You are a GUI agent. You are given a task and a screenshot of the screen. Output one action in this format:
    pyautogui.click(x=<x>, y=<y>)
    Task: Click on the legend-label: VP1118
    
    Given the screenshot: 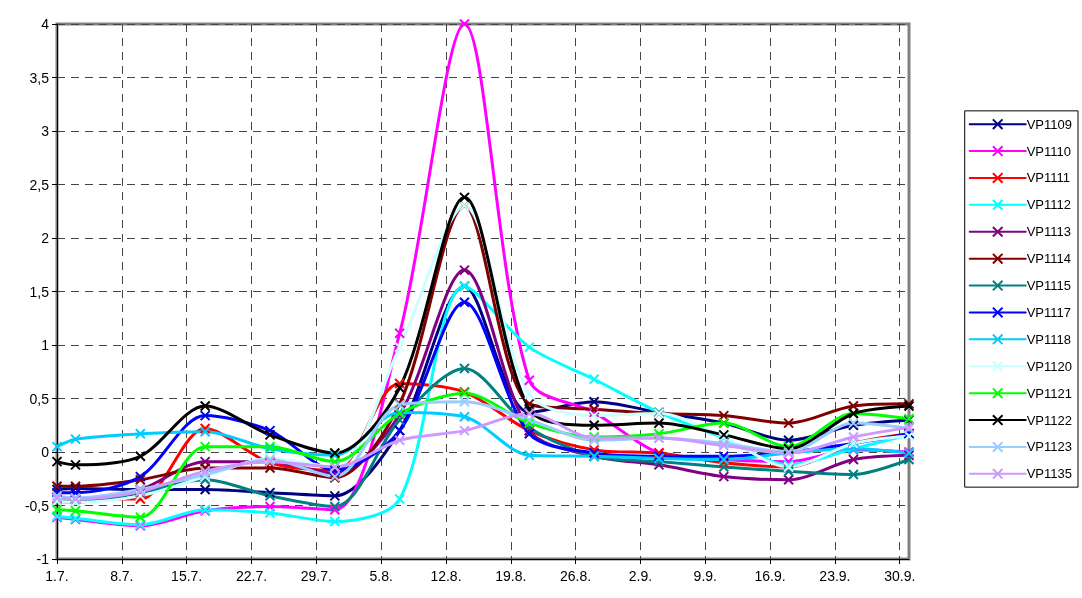 What is the action you would take?
    pyautogui.click(x=1049, y=339)
    